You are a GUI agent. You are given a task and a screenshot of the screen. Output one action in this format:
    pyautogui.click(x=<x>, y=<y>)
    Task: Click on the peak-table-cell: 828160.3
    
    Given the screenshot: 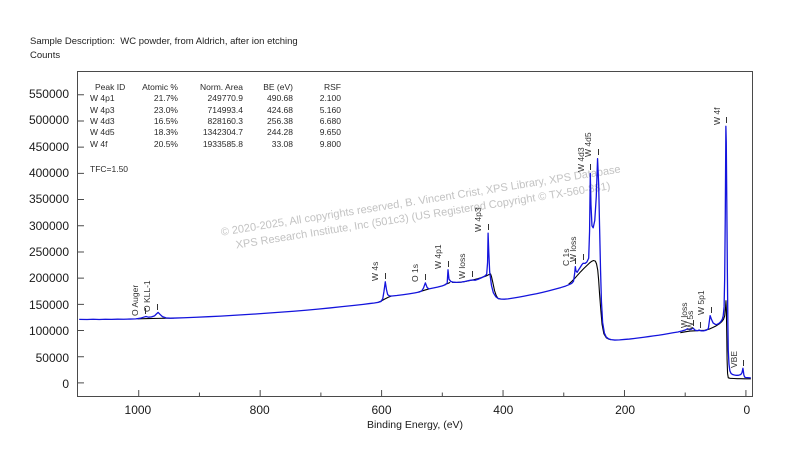 What is the action you would take?
    pyautogui.click(x=225, y=120)
    